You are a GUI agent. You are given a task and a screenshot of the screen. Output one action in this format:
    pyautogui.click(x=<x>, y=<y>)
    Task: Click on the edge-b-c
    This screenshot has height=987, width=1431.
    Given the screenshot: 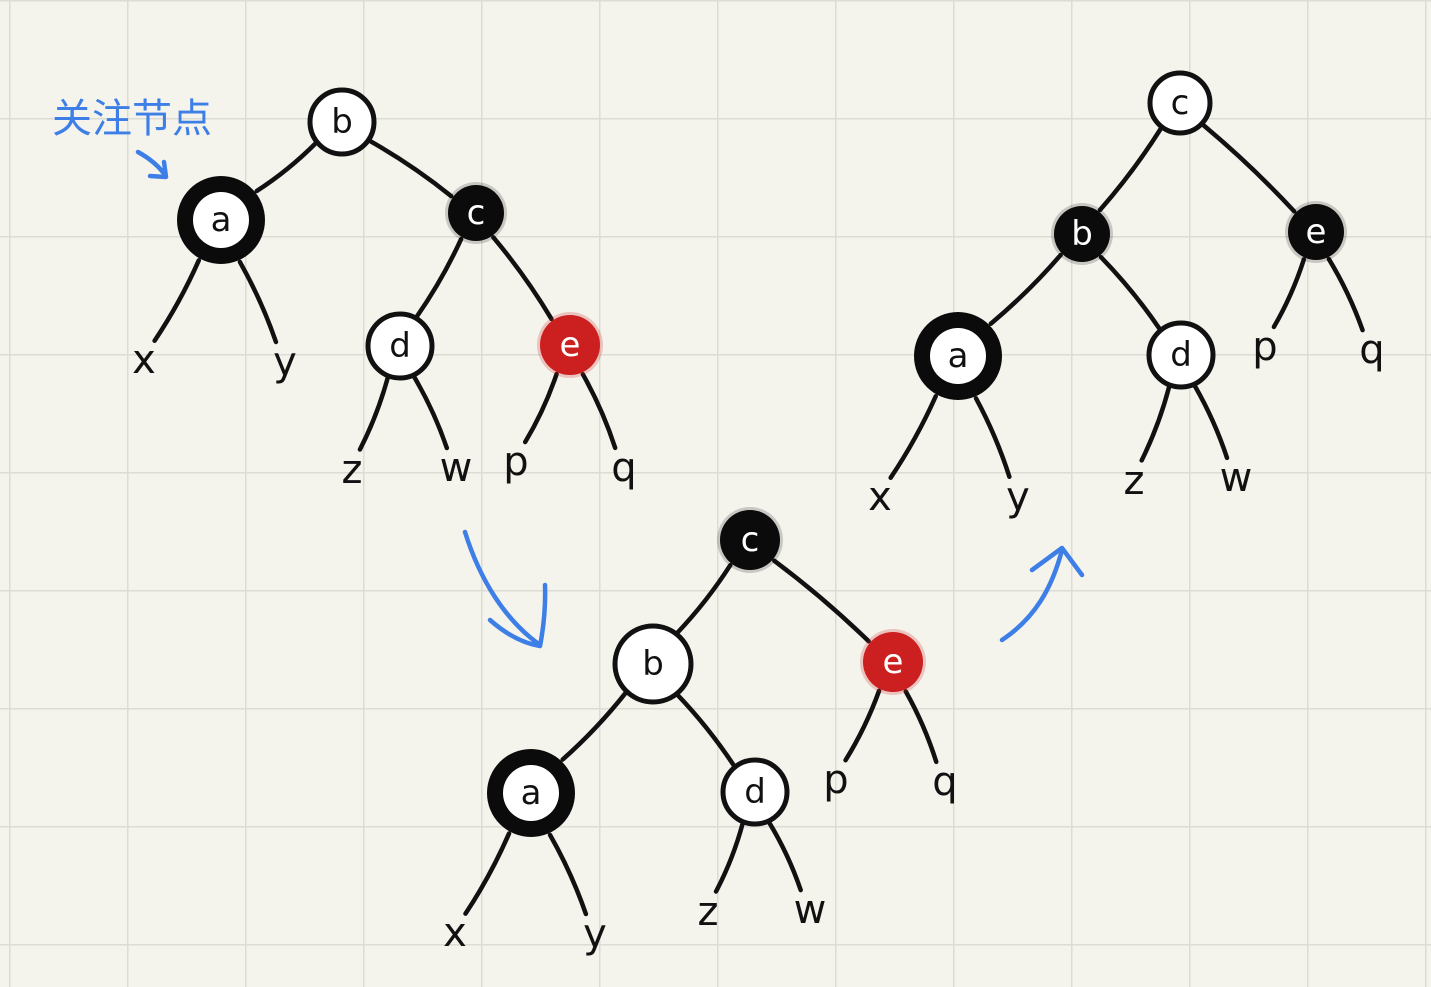 What is the action you would take?
    pyautogui.click(x=410, y=168)
    